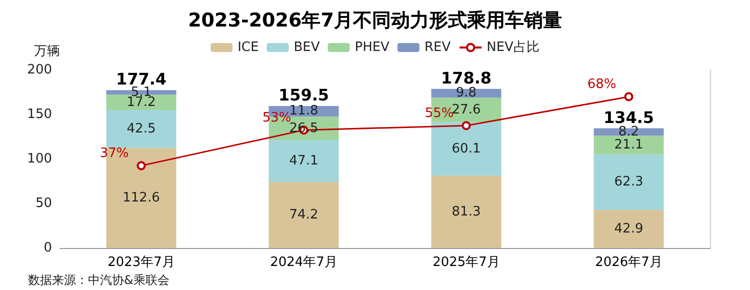  I want to click on data-label: 37%, so click(114, 154).